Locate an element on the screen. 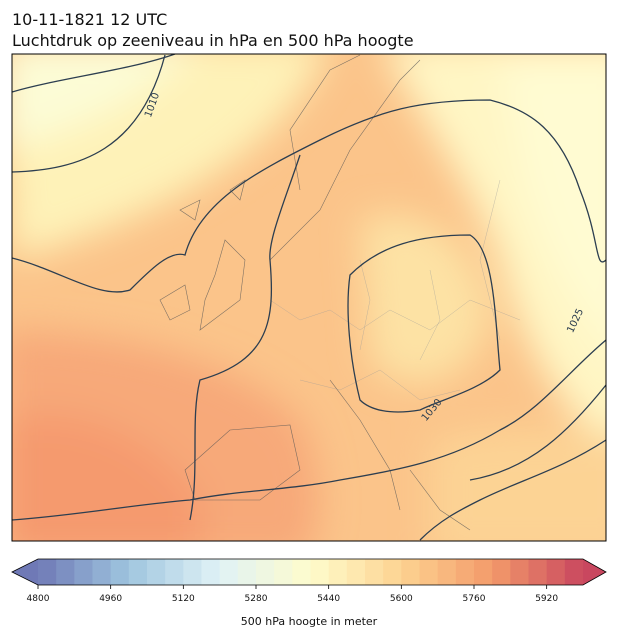 The image size is (618, 643). colorbar-label: 500 hPa hoogte in meter is located at coordinates (309, 621).